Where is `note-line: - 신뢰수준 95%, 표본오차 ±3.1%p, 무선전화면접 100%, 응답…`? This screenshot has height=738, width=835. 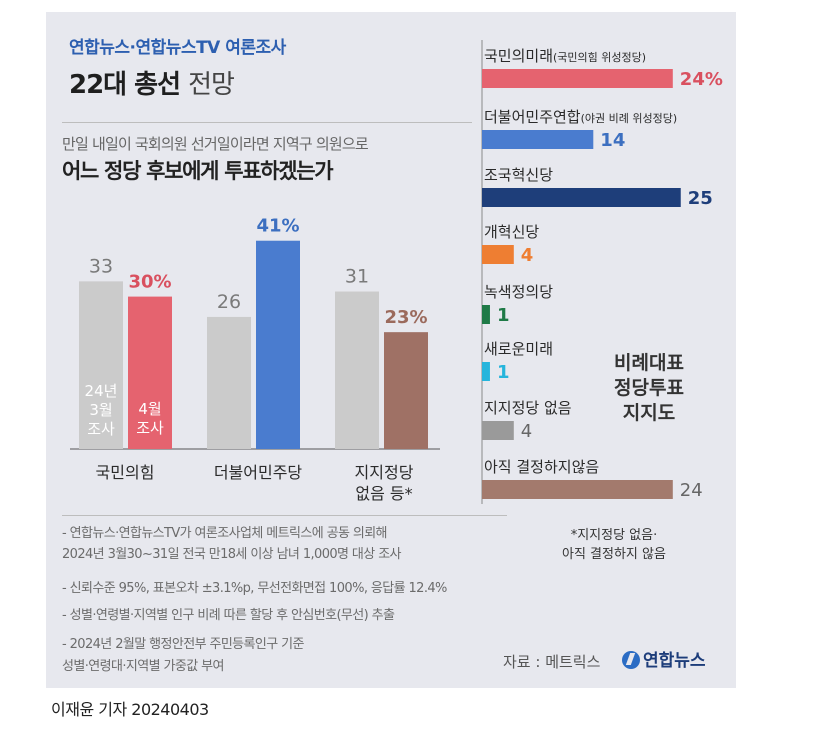
note-line: - 신뢰수준 95%, 표본오차 ±3.1%p, 무선전화면접 100%, 응답… is located at coordinates (254, 588).